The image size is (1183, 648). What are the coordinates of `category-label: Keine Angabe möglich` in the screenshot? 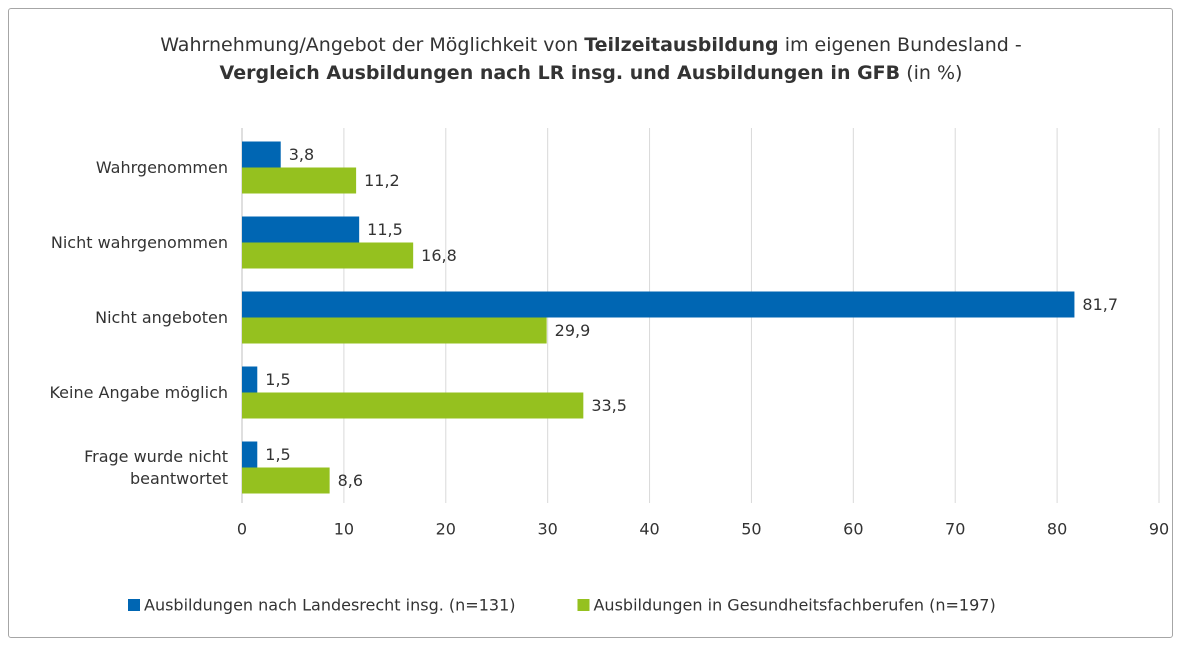 It's located at (119, 393).